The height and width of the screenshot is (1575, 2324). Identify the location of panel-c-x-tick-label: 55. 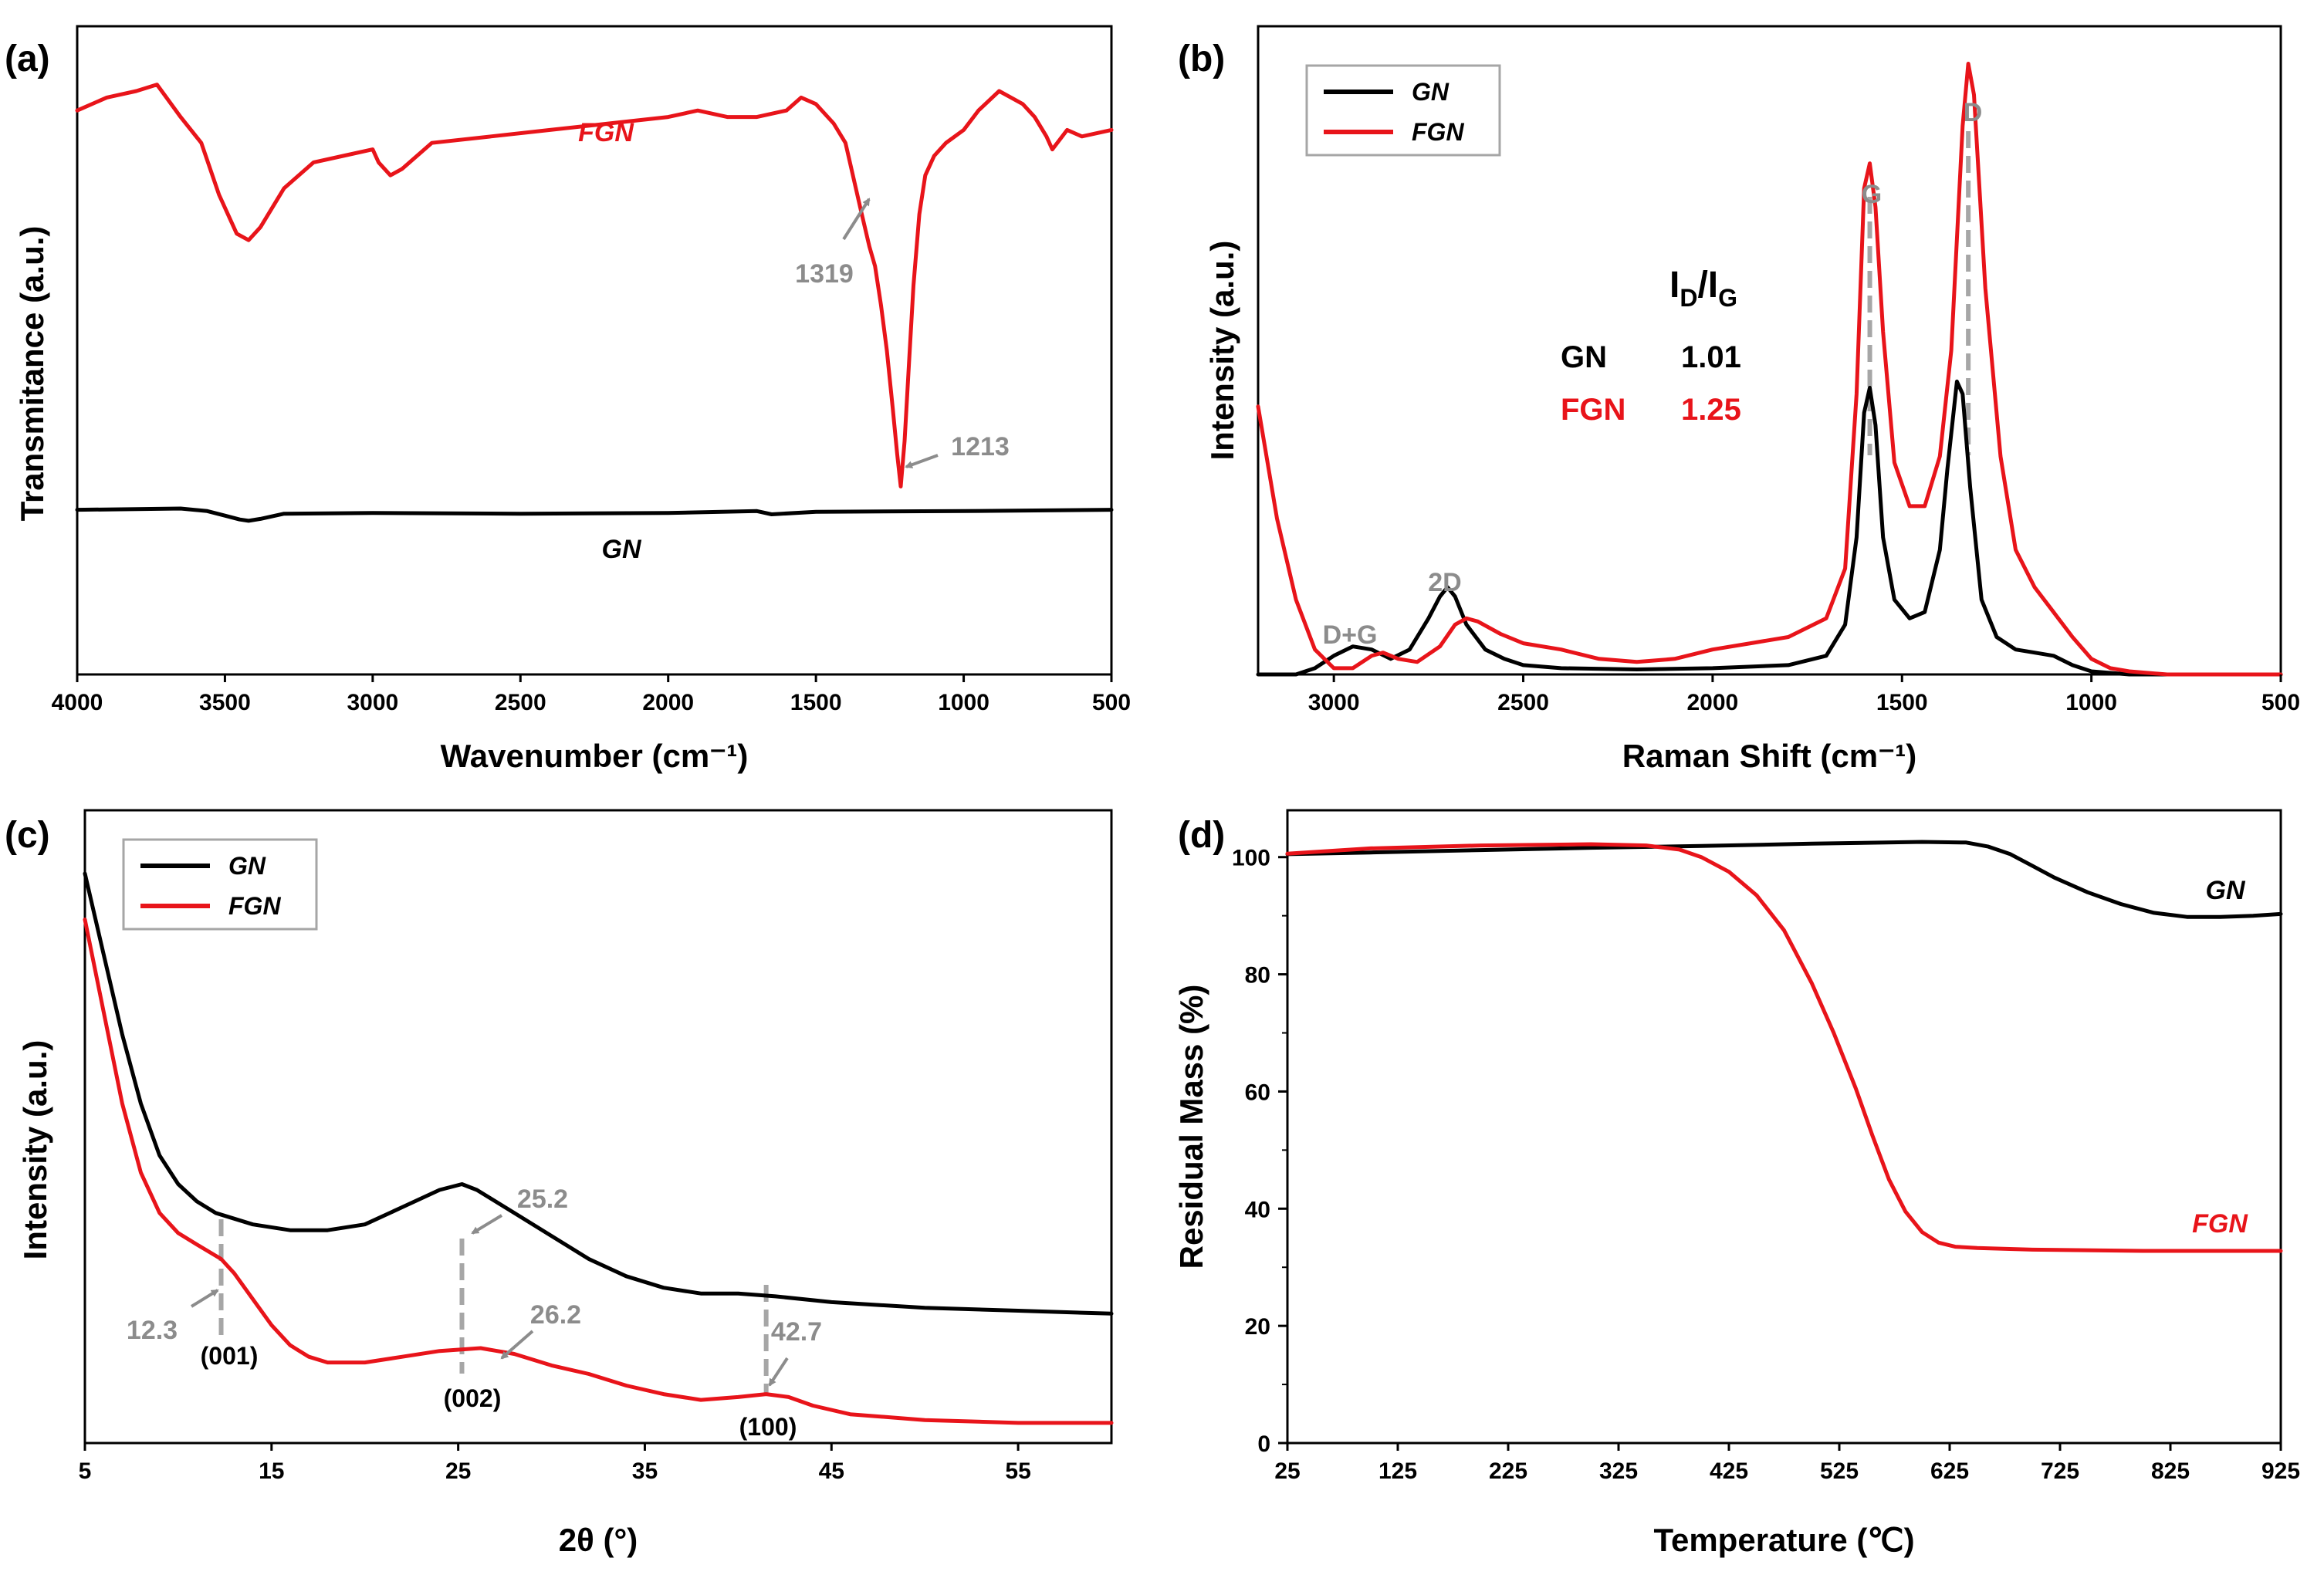
(1018, 1471).